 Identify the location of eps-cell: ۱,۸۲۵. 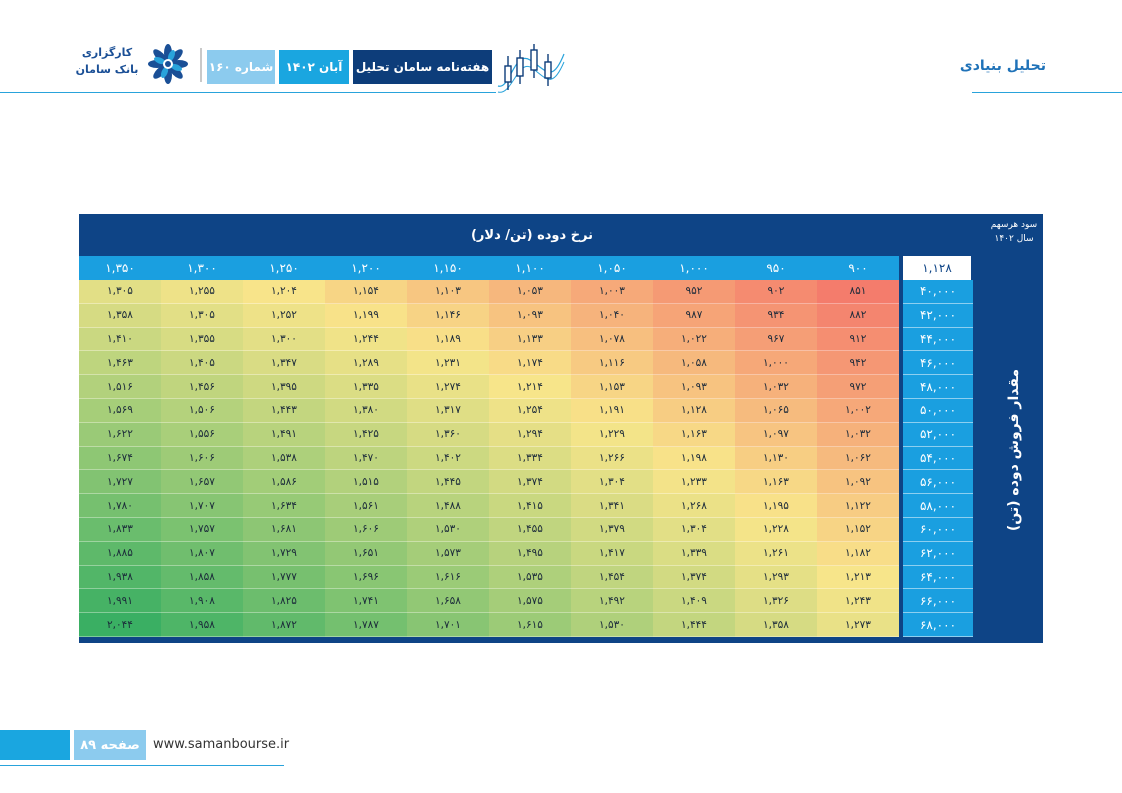
(284, 601).